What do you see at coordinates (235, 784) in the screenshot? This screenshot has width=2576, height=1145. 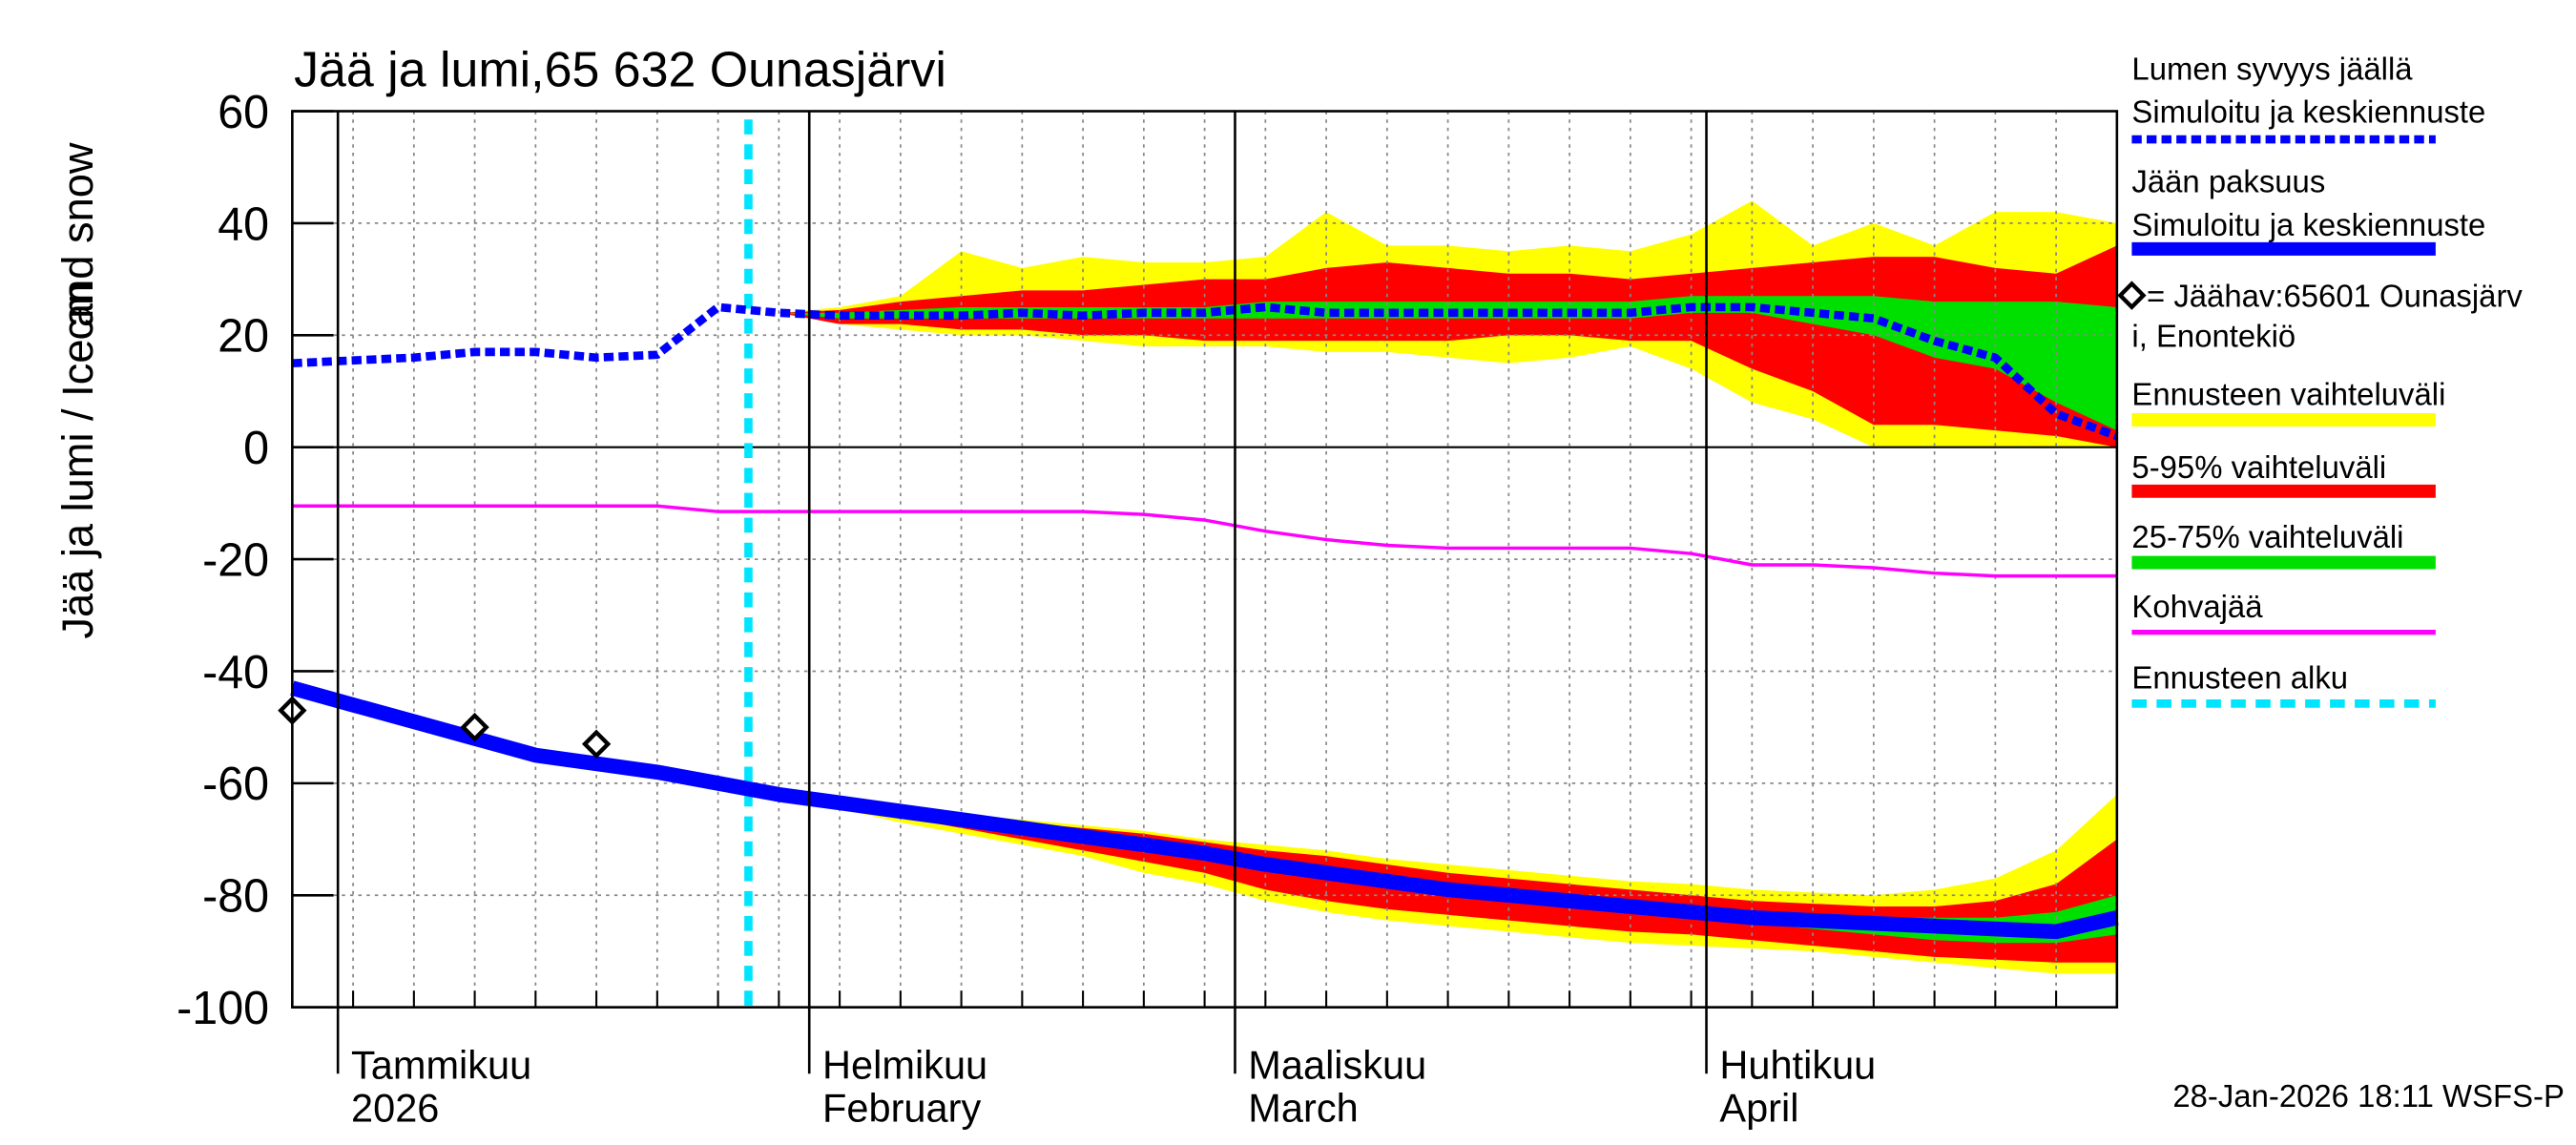 I see `y-tick-label: -60` at bounding box center [235, 784].